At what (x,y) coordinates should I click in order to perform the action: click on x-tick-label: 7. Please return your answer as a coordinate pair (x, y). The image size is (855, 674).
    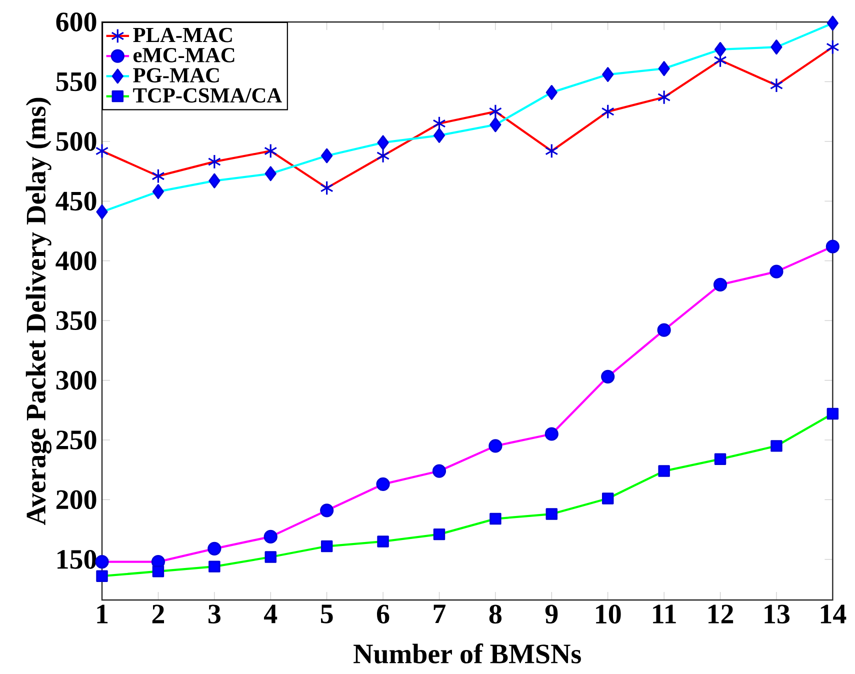
    Looking at the image, I should click on (440, 614).